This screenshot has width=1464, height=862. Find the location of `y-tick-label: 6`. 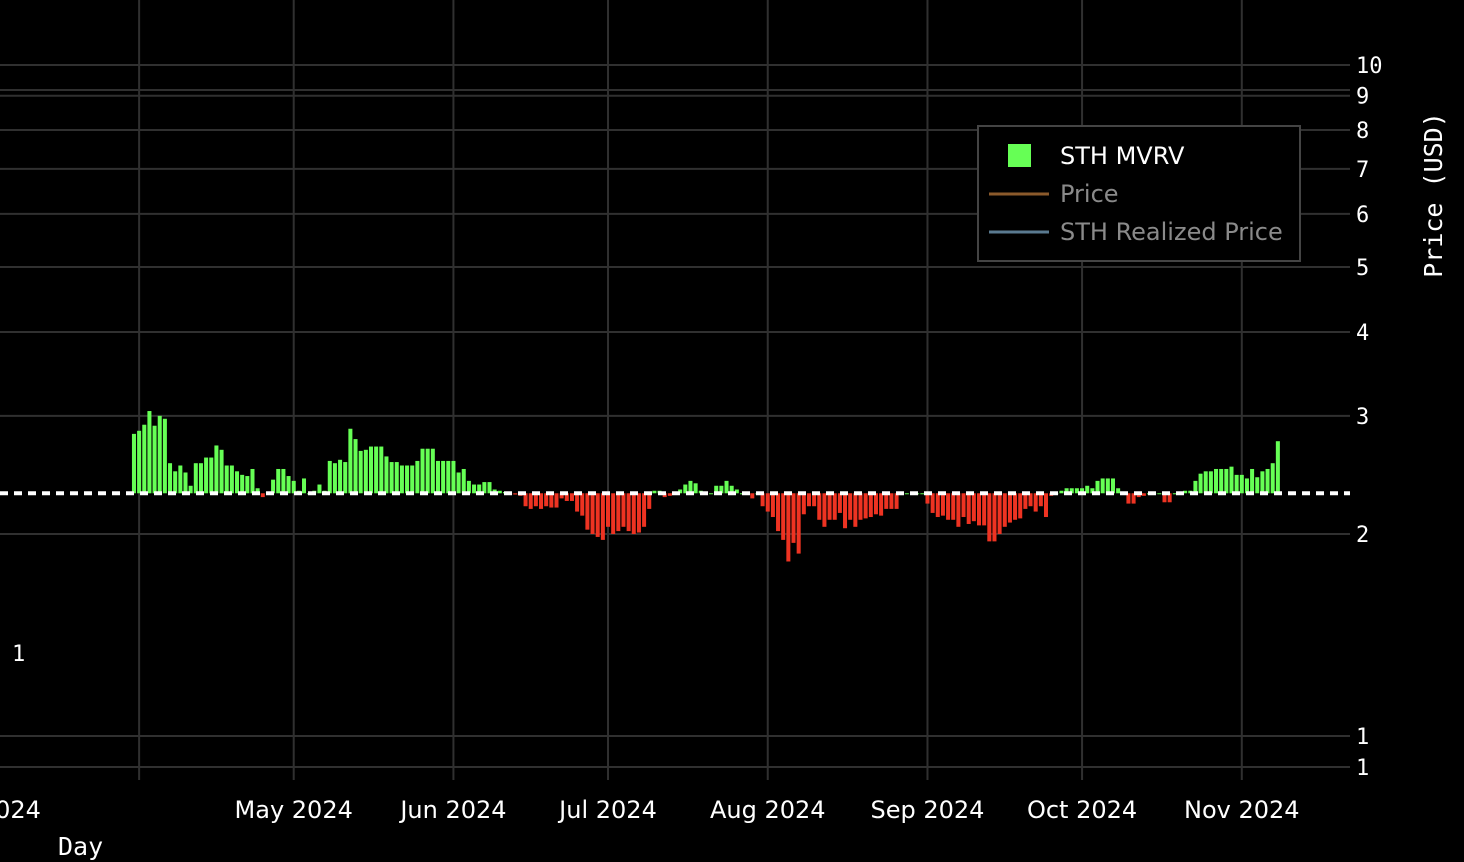

y-tick-label: 6 is located at coordinates (1362, 215).